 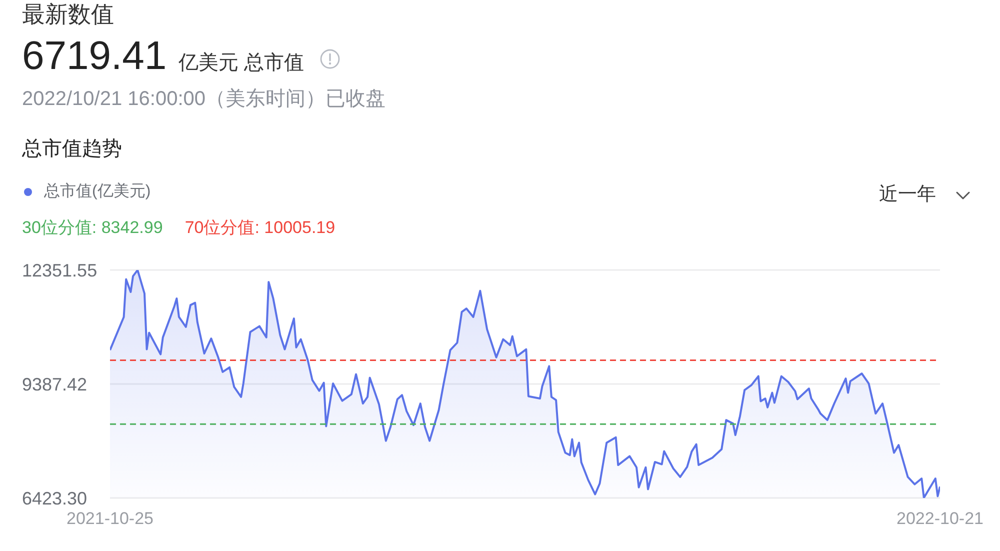 What do you see at coordinates (241, 63) in the screenshot?
I see `text: 亿美元 总市值` at bounding box center [241, 63].